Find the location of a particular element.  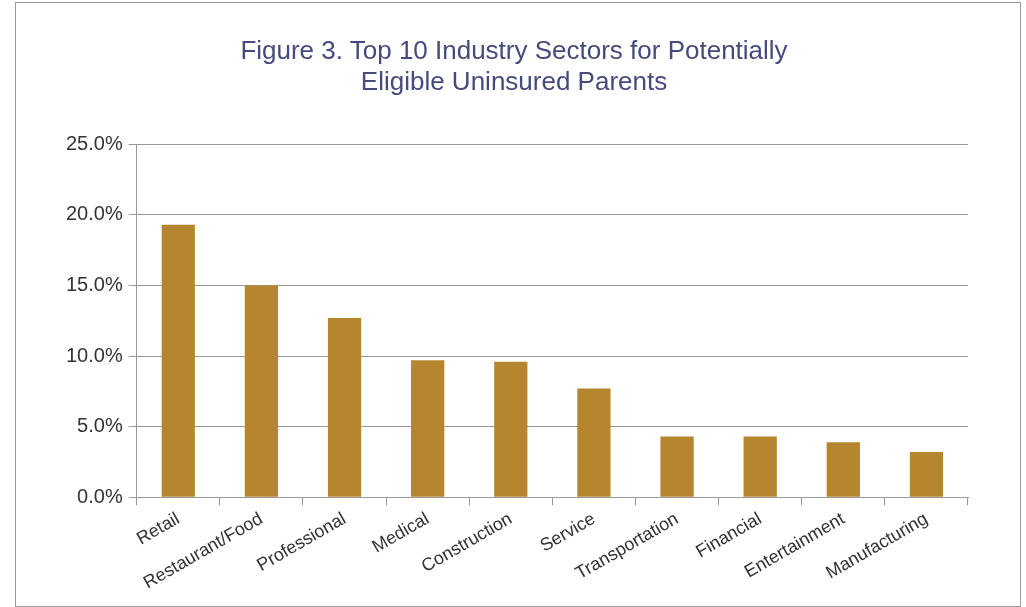

y-tick-label: 20.0% is located at coordinates (94, 213).